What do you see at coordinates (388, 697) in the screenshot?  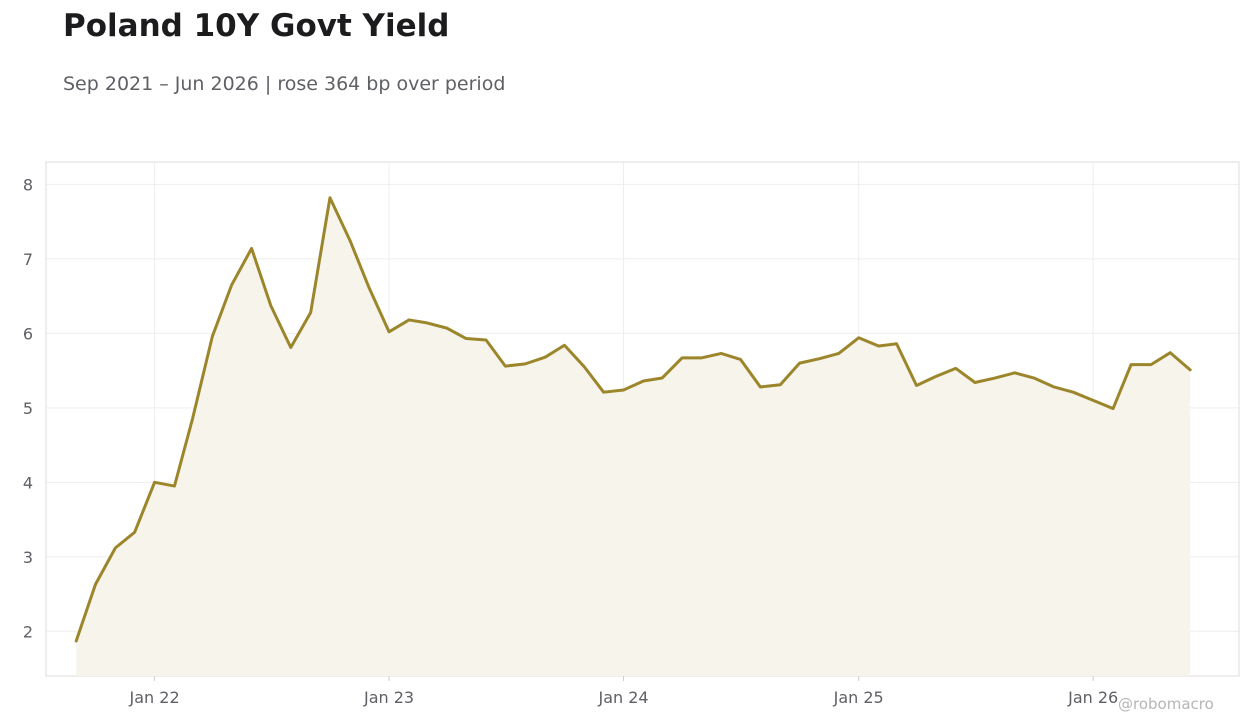 I see `x-tick-label: Jan 23` at bounding box center [388, 697].